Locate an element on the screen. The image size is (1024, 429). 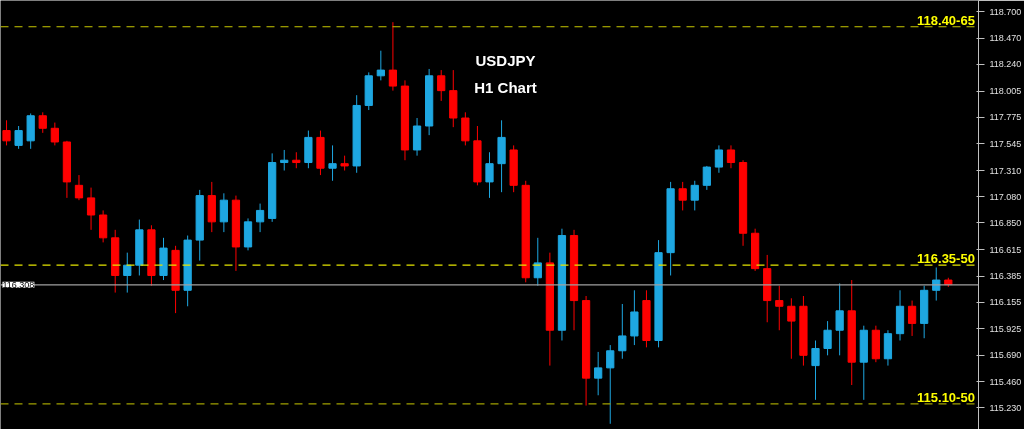
annotation: 118.40-65 is located at coordinates (946, 20).